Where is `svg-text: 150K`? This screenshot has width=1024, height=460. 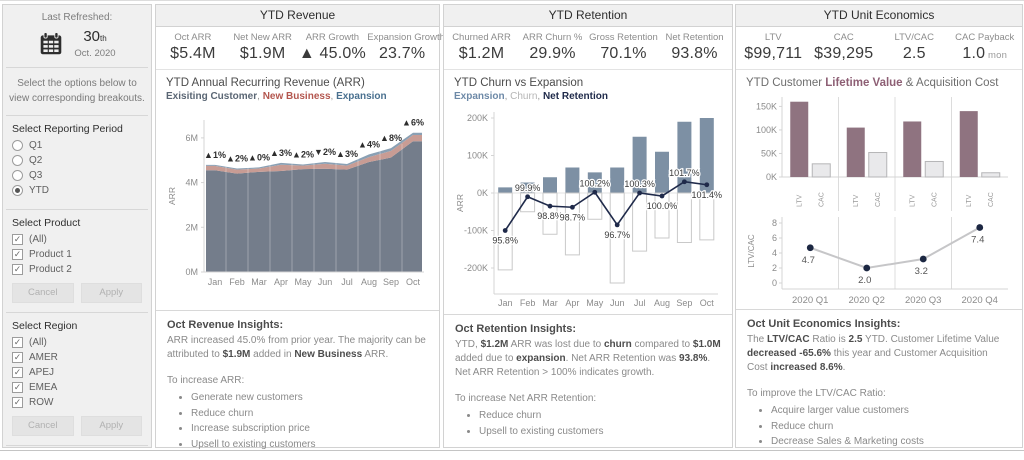 svg-text: 150K is located at coordinates (766, 106).